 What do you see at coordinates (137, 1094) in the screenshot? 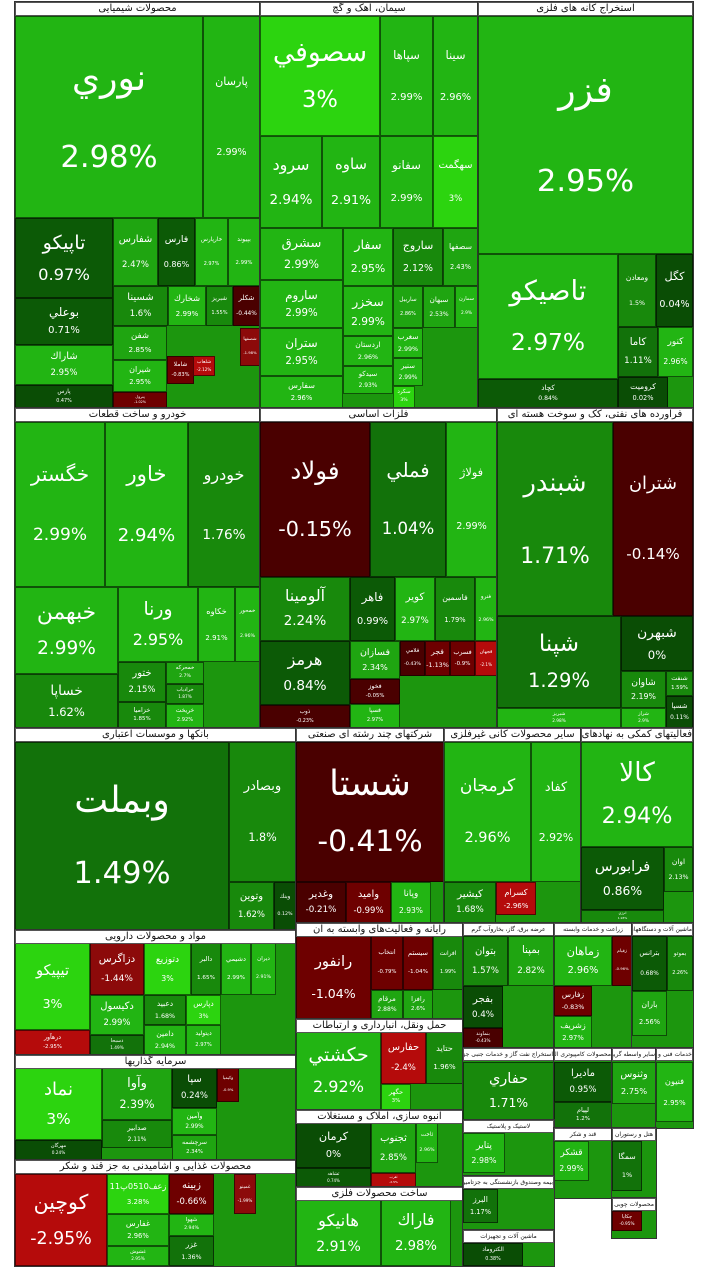
I see `stock-tile: وآوا 2.39%` at bounding box center [137, 1094].